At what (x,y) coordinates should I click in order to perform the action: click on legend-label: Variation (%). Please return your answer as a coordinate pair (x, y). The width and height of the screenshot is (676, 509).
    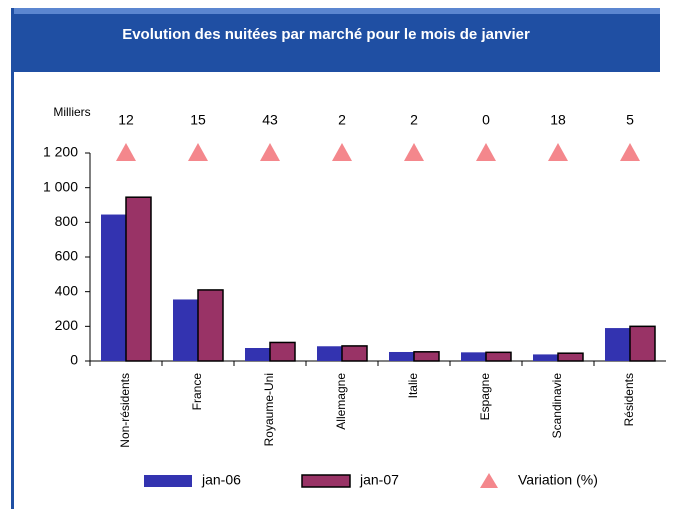
    Looking at the image, I should click on (558, 480).